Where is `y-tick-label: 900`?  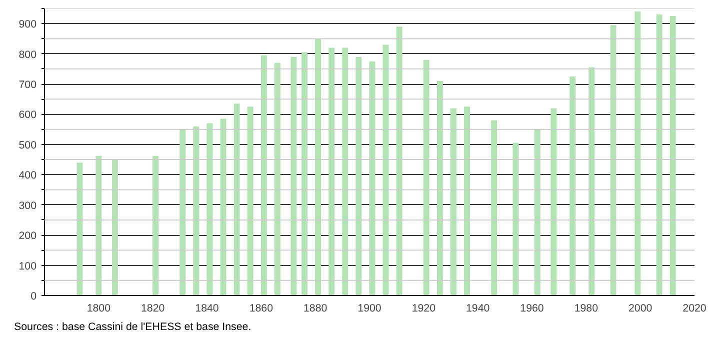 y-tick-label: 900 is located at coordinates (27, 24).